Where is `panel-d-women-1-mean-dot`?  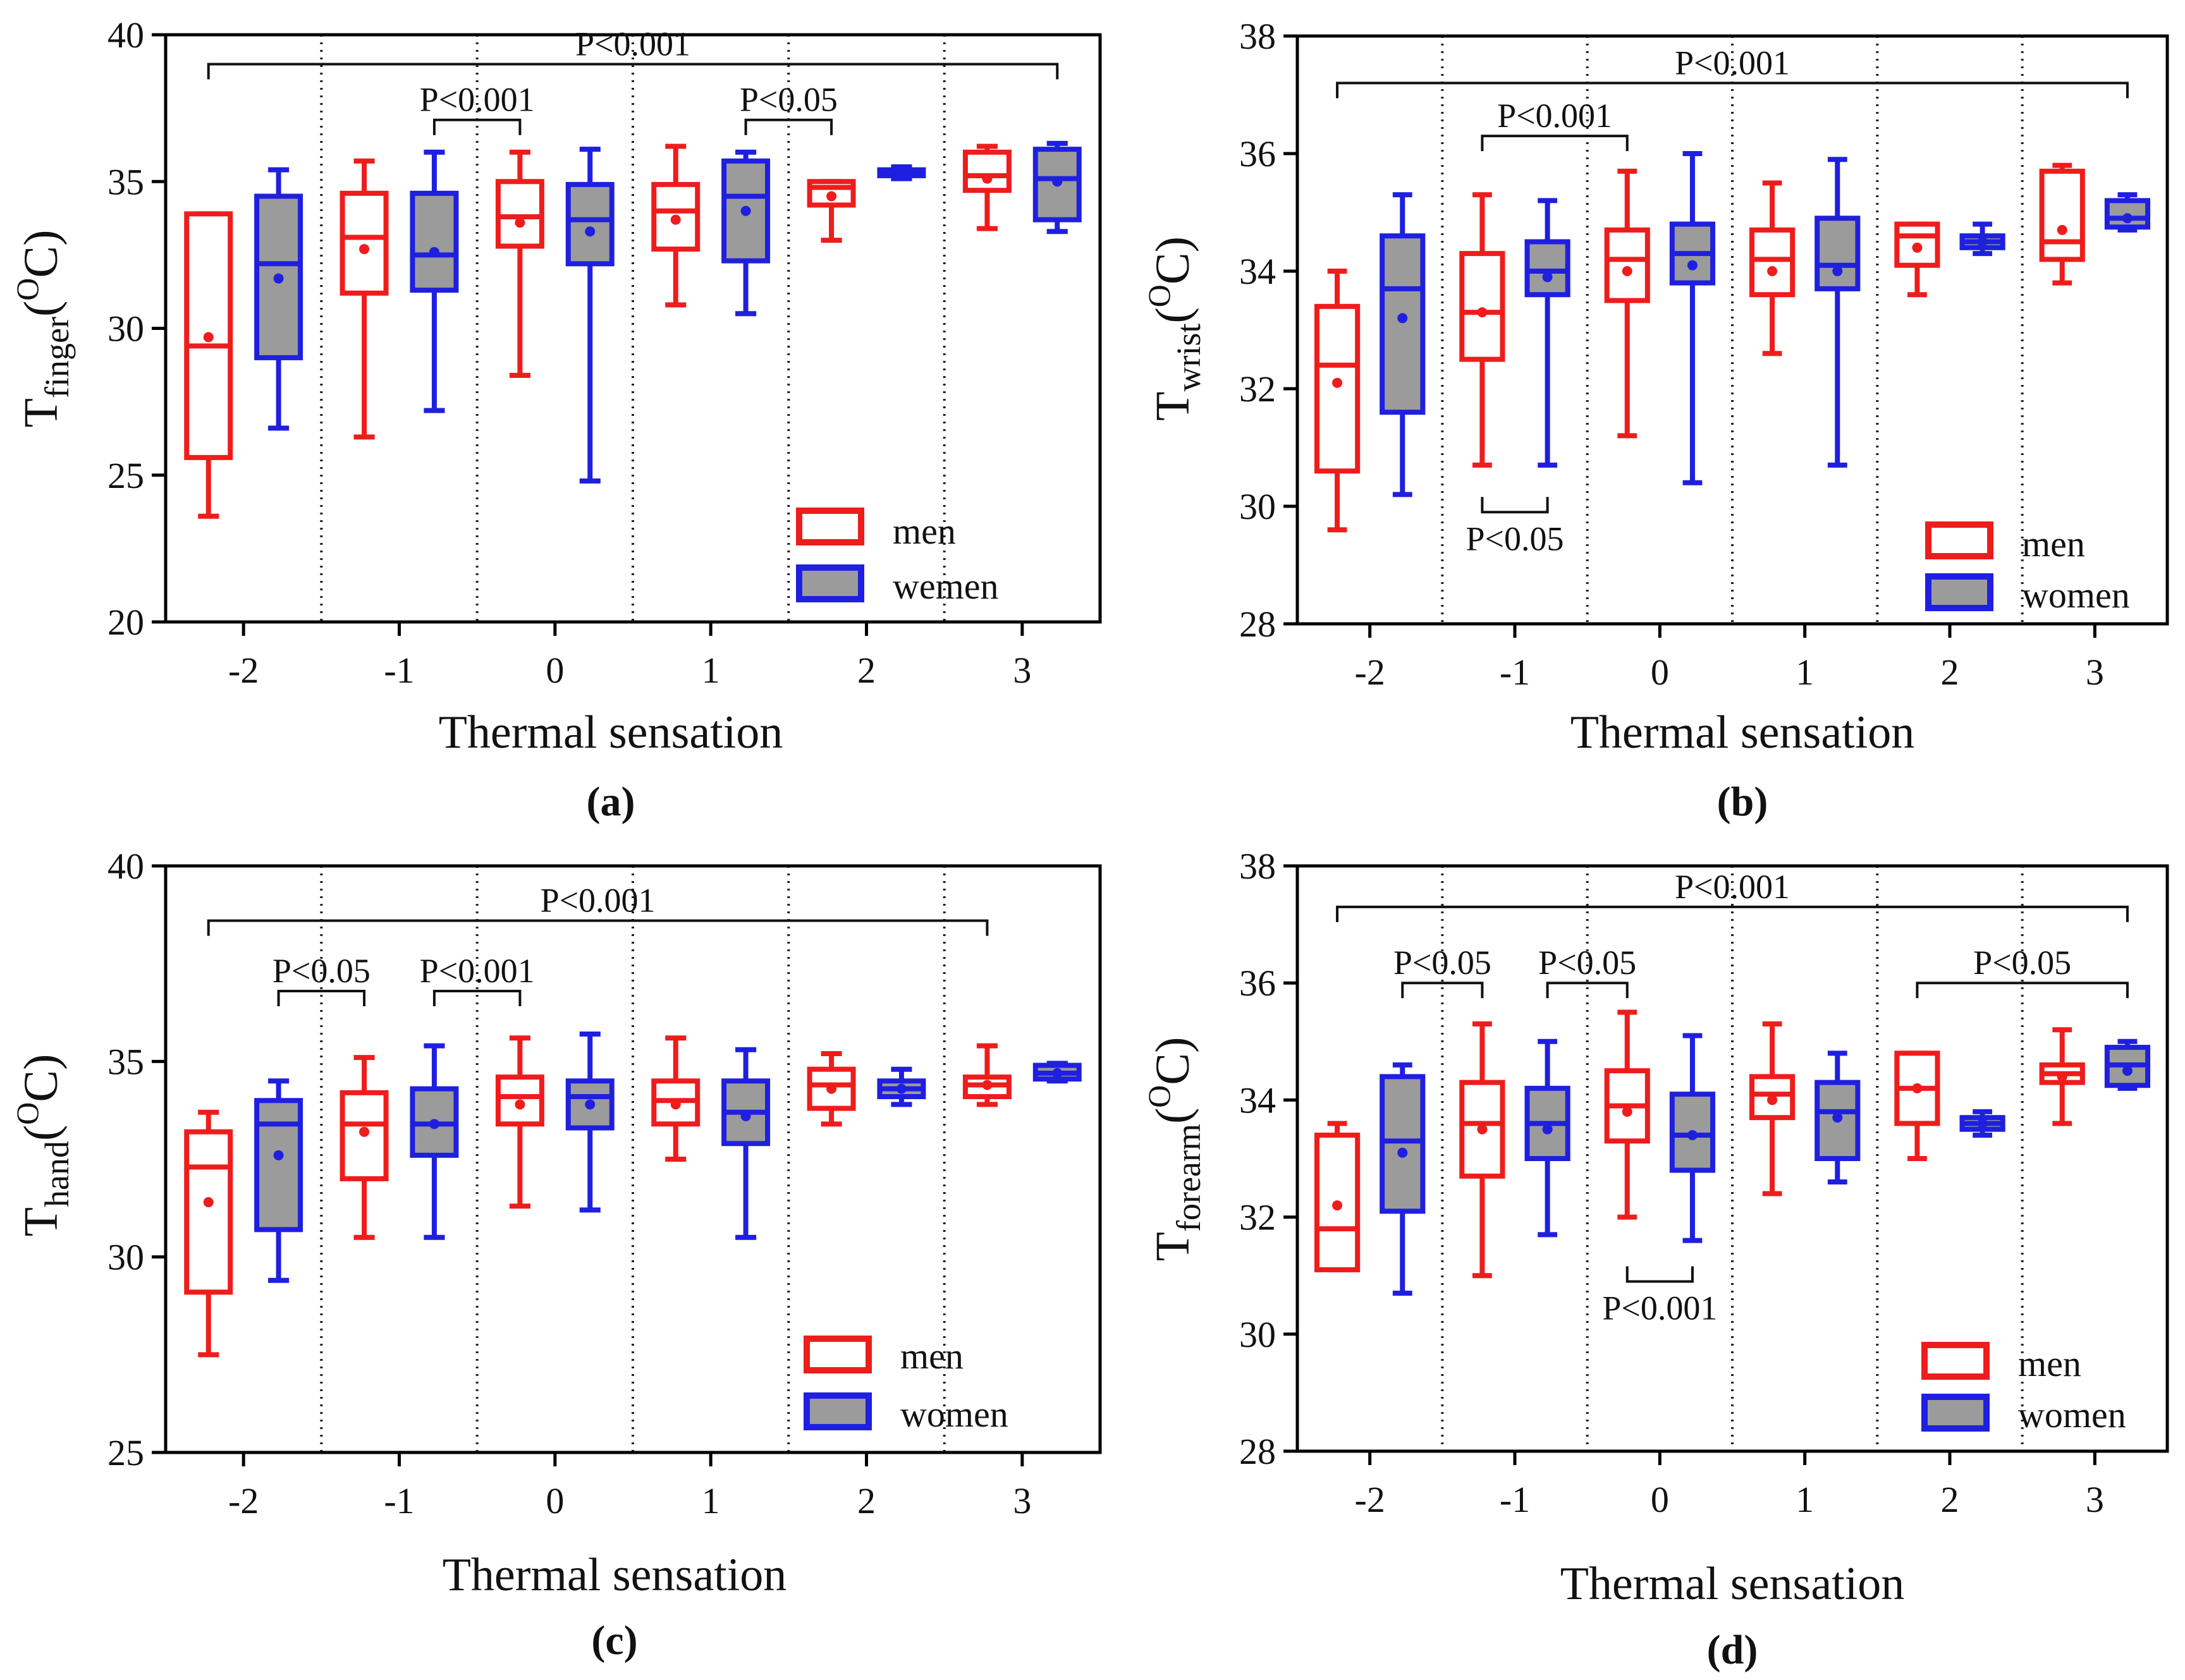
panel-d-women-1-mean-dot is located at coordinates (1547, 1129).